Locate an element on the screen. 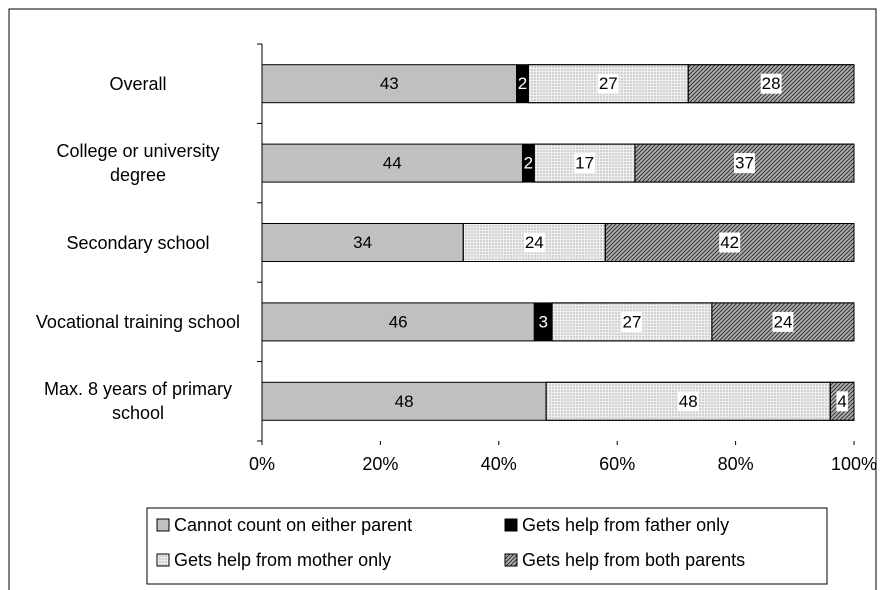 Image resolution: width=885 pixels, height=590 pixels. data-label: 4 is located at coordinates (841, 401).